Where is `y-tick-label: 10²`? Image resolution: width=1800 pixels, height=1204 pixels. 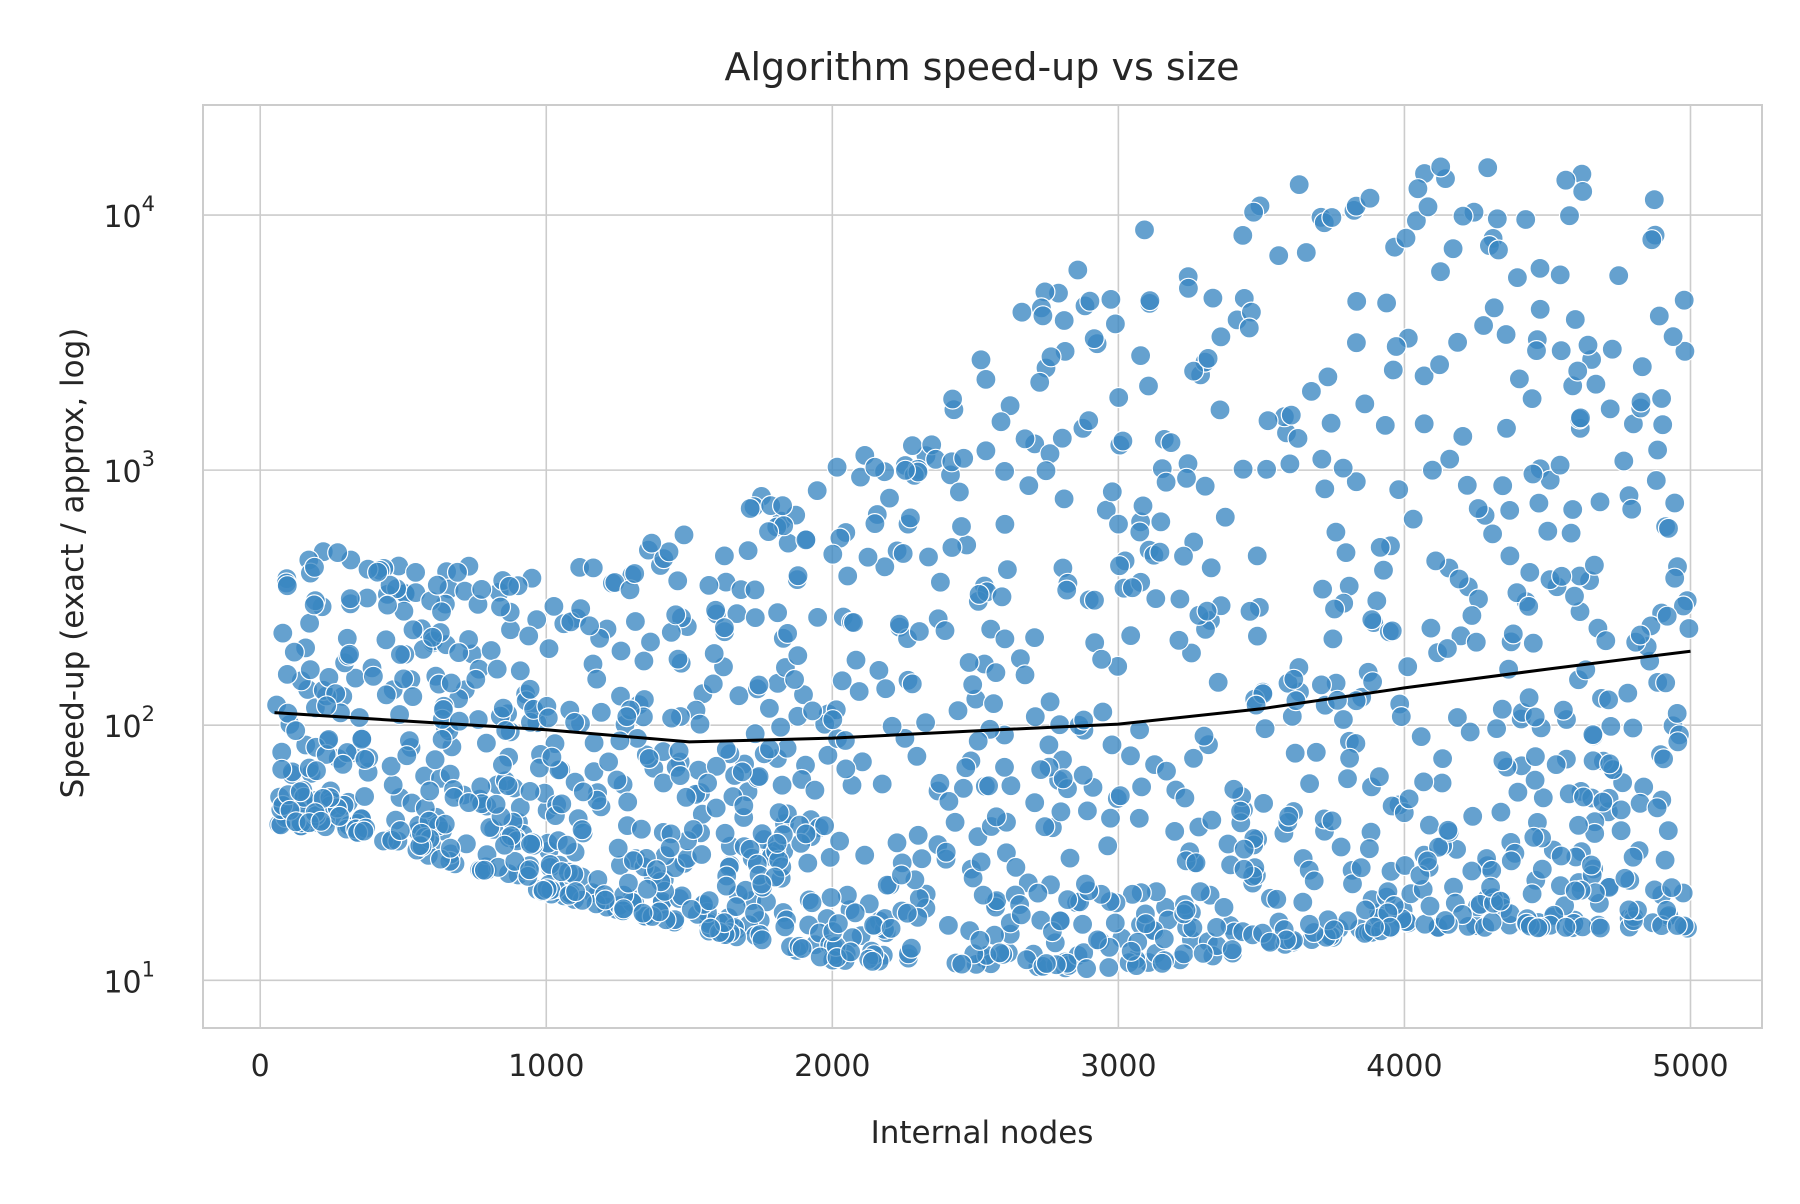
y-tick-label: 10² is located at coordinates (129, 723).